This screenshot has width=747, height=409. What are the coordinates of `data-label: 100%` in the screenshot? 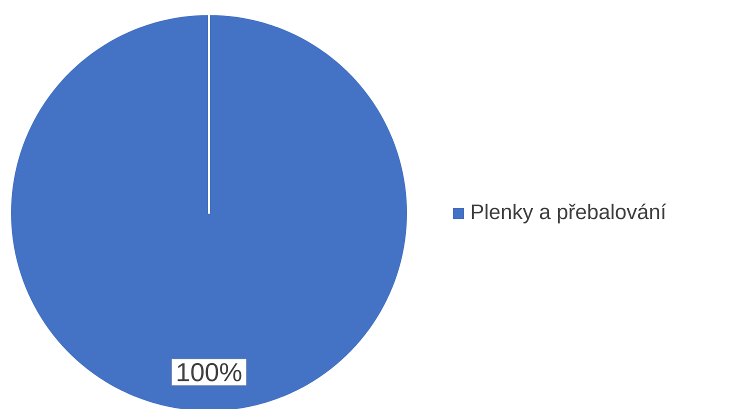 It's located at (210, 372).